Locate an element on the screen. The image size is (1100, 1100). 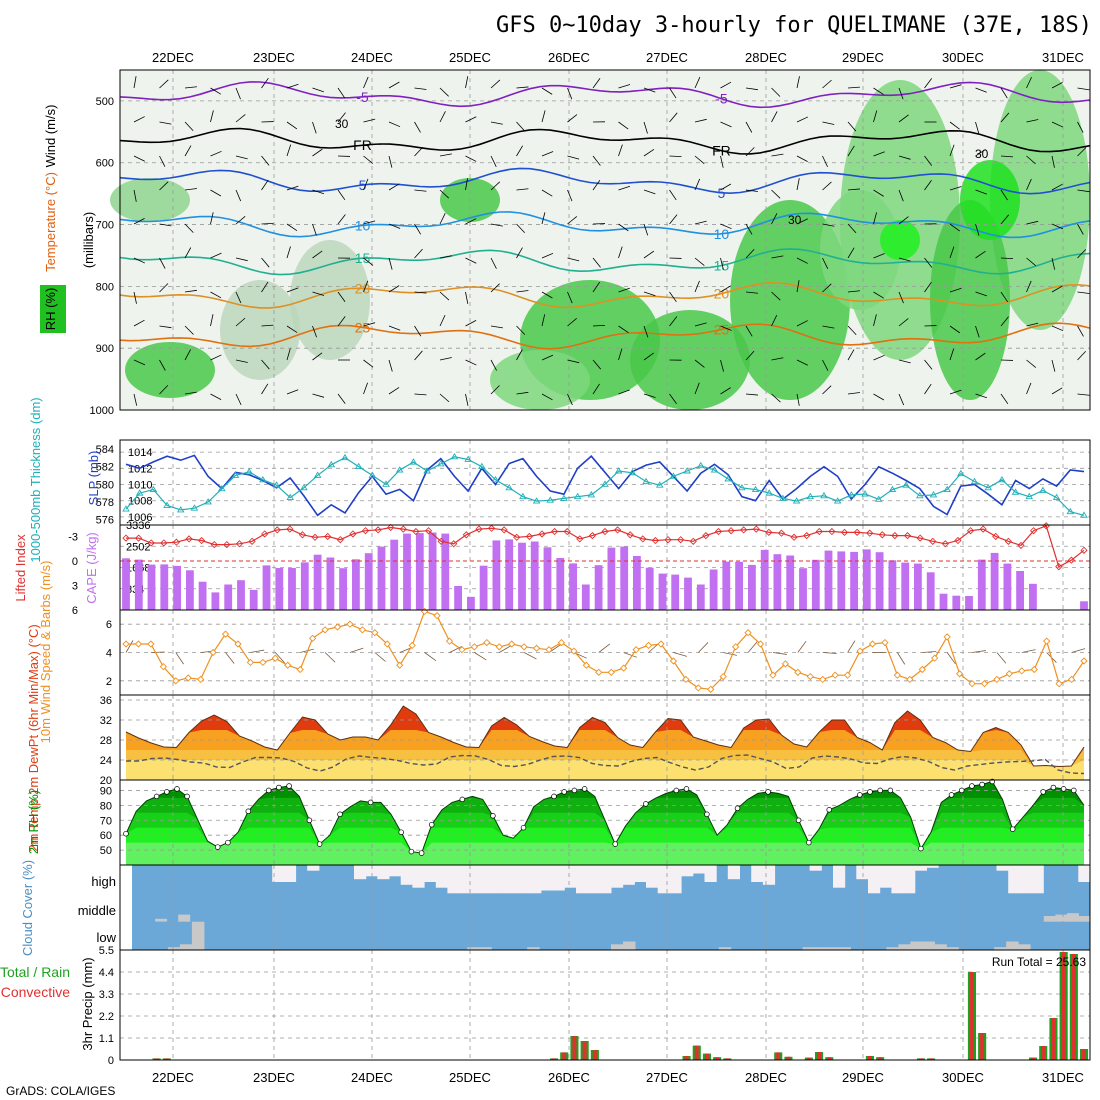
rh-tick-label: 80 is located at coordinates (106, 806).